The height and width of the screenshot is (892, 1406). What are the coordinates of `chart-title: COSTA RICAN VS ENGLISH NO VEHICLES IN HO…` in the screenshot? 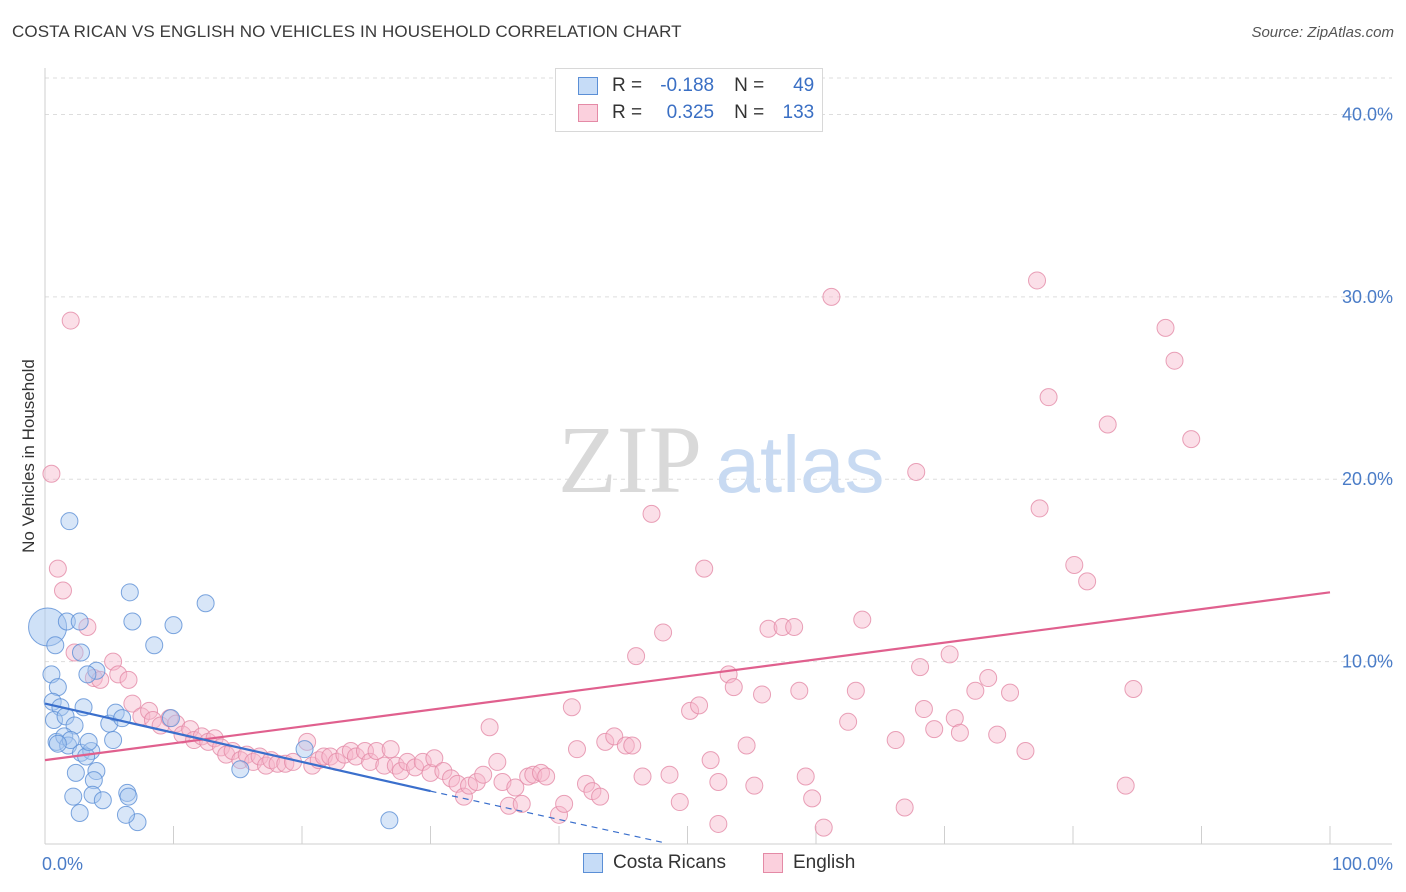 It's located at (347, 31).